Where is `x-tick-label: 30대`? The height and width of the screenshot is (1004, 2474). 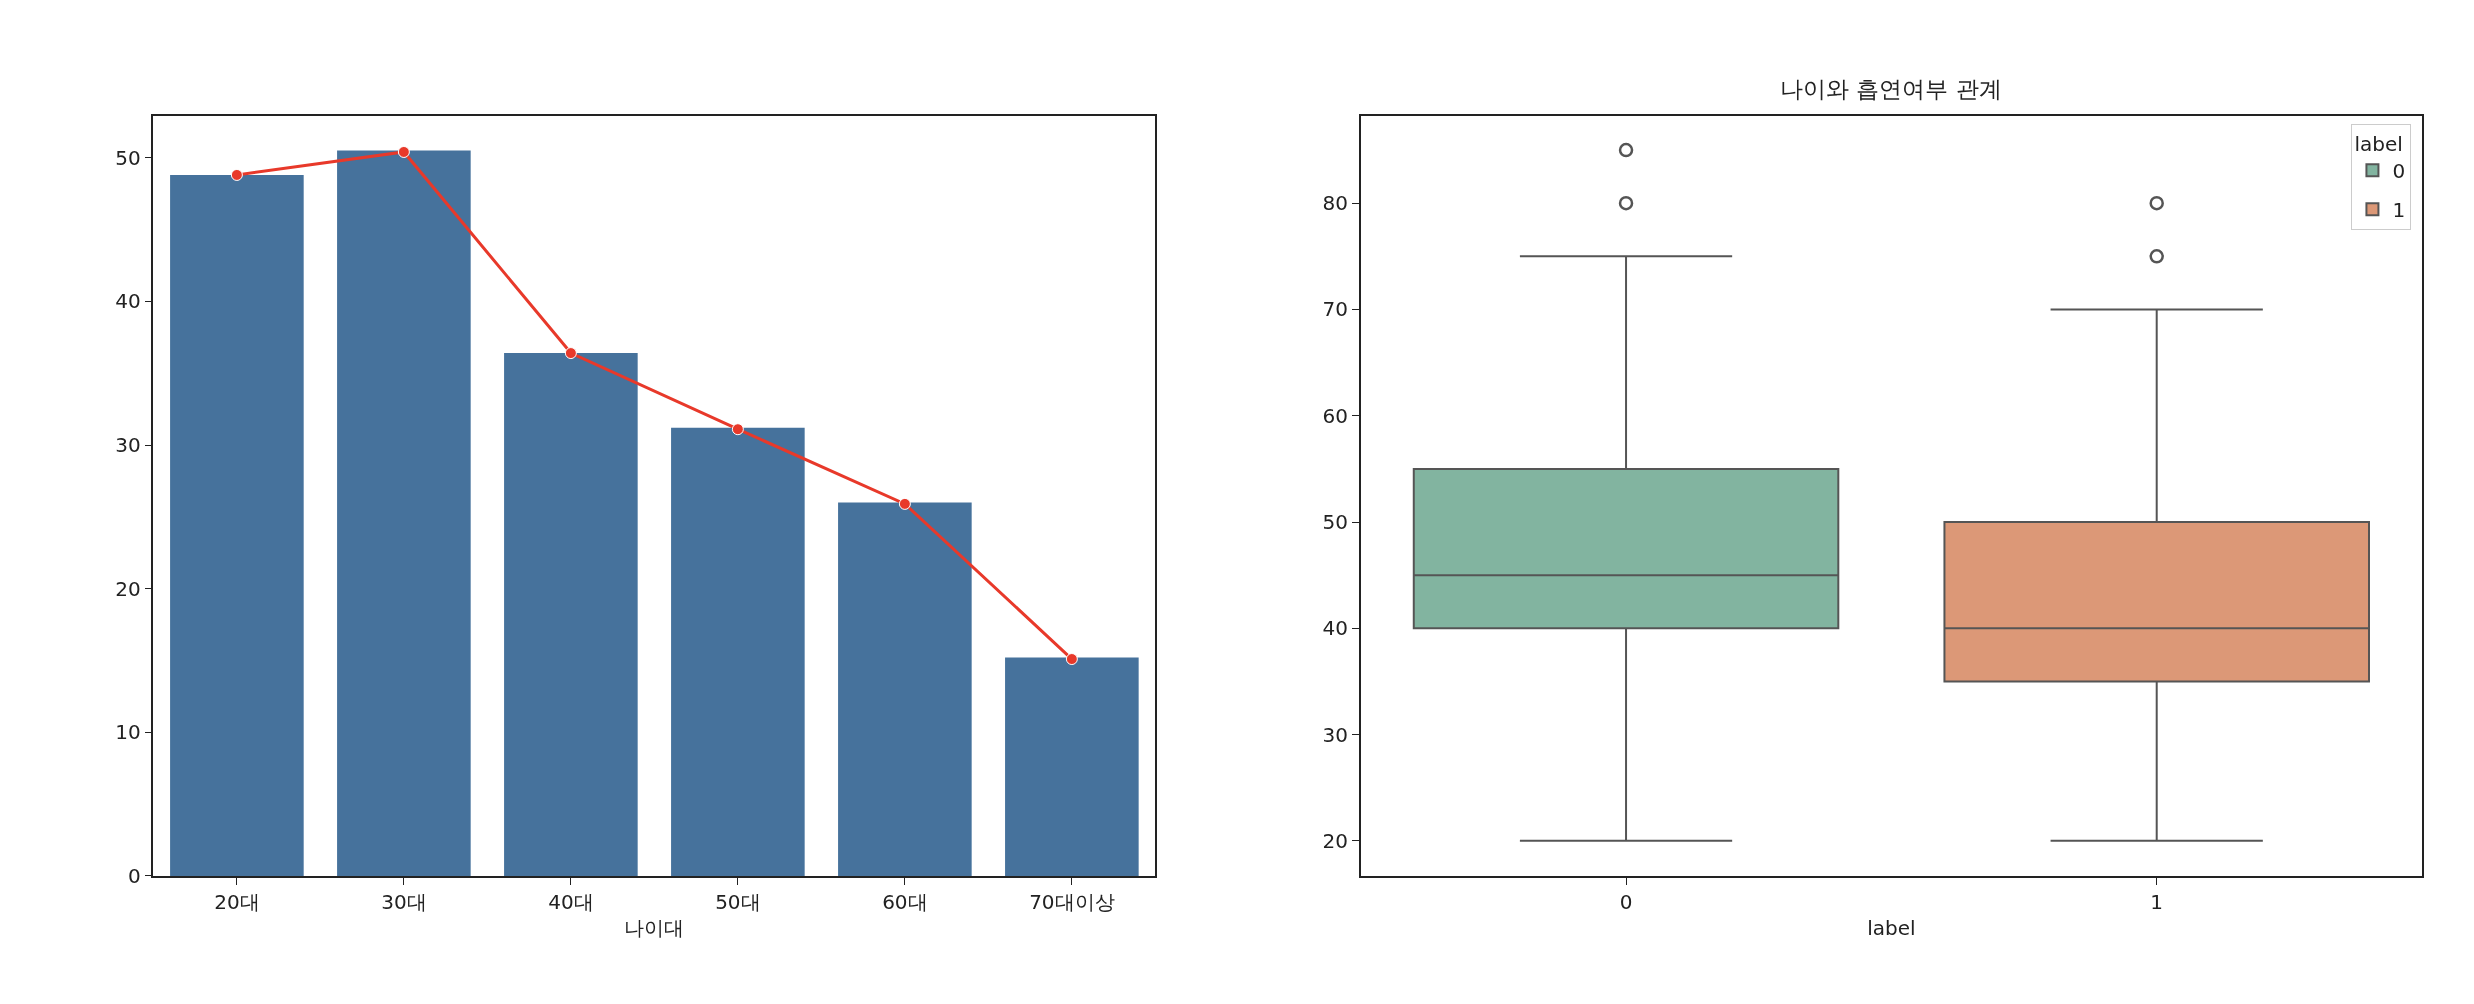 x-tick-label: 30대 is located at coordinates (404, 901).